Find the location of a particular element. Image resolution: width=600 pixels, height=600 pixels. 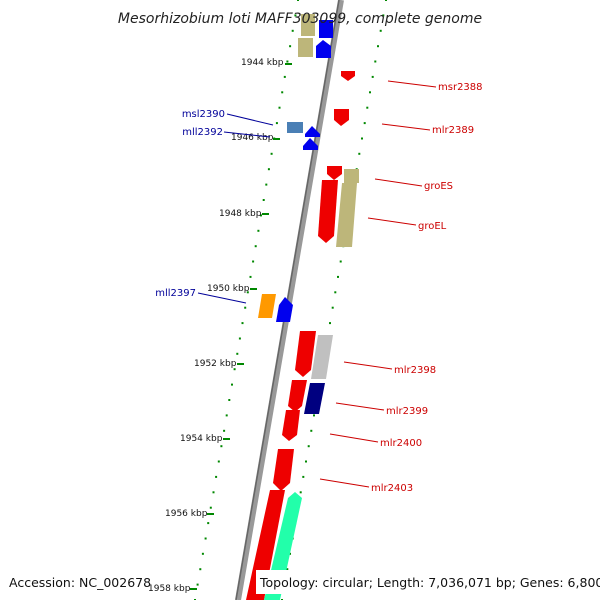

gene-groEL-khaki is located at coordinates (346, 215).